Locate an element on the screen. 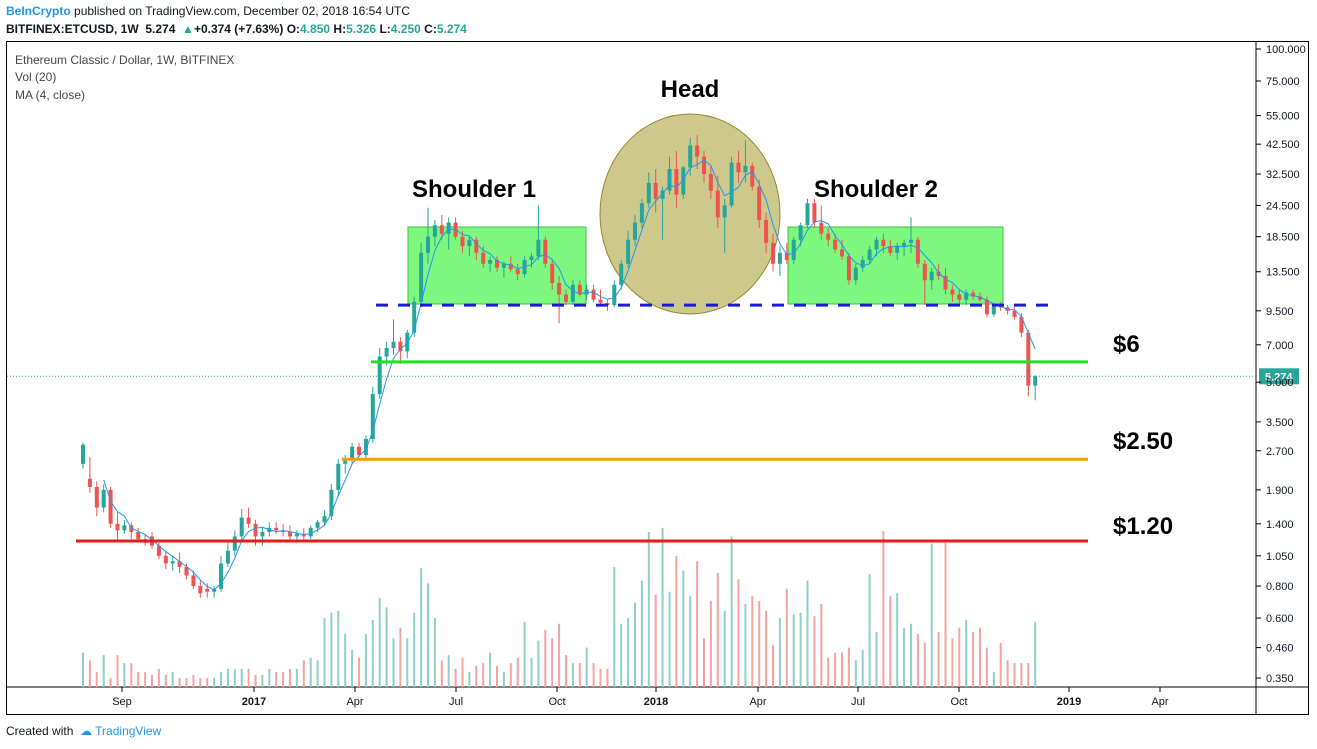 Image resolution: width=1317 pixels, height=749 pixels. volume-legend: Vol (20) is located at coordinates (36, 77).